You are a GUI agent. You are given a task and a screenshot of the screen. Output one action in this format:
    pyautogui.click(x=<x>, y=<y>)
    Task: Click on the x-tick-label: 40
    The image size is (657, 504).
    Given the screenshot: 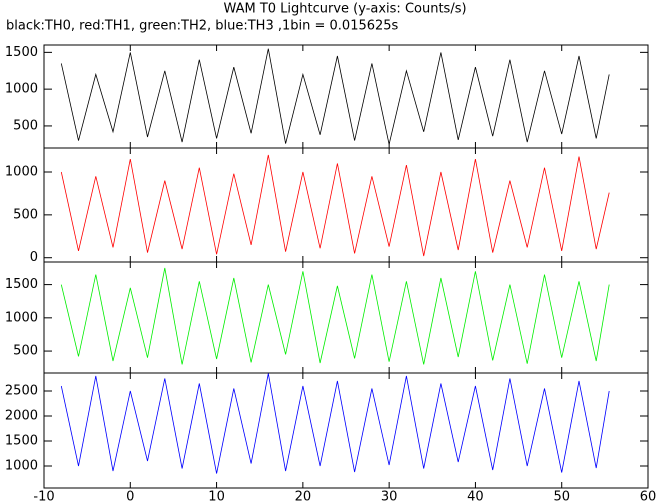 What is the action you would take?
    pyautogui.click(x=475, y=497)
    